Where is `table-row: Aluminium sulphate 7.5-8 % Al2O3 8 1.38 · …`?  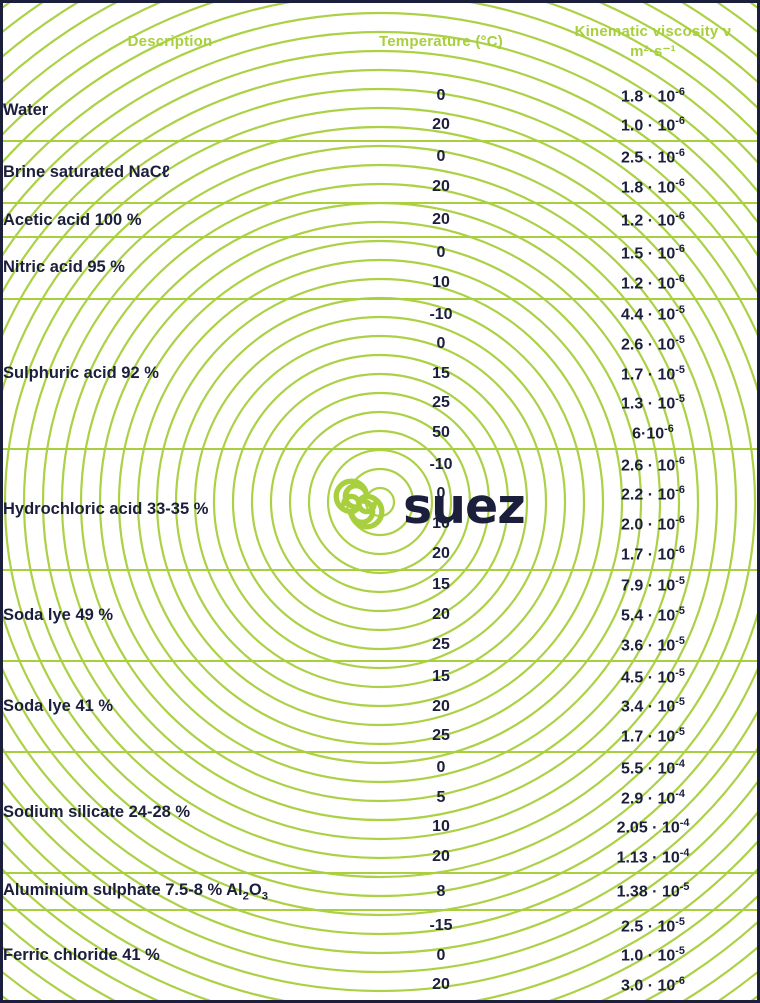 table-row: Aluminium sulphate 7.5-8 % Al2O3 8 1.38 · … is located at coordinates (380, 892).